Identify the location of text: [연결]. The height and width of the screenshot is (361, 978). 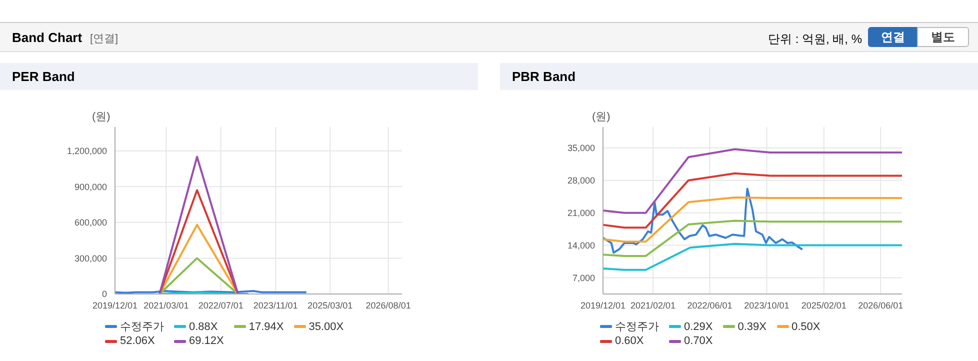
(104, 39).